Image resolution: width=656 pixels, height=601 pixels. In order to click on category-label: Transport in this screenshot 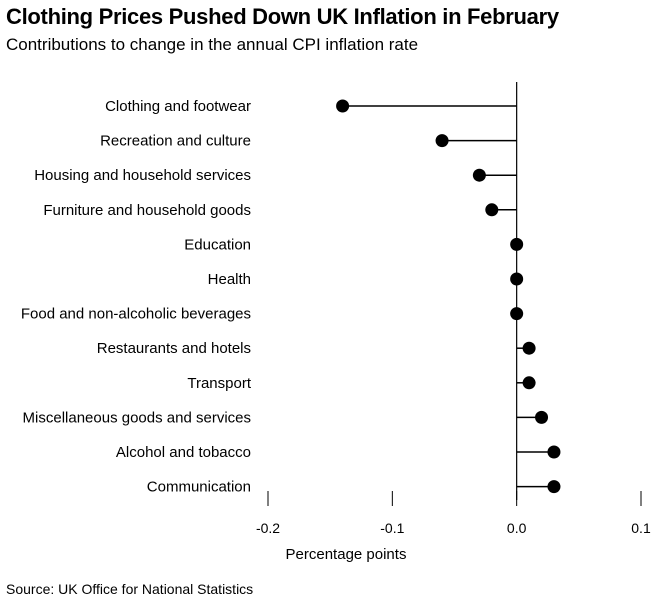, I will do `click(219, 383)`.